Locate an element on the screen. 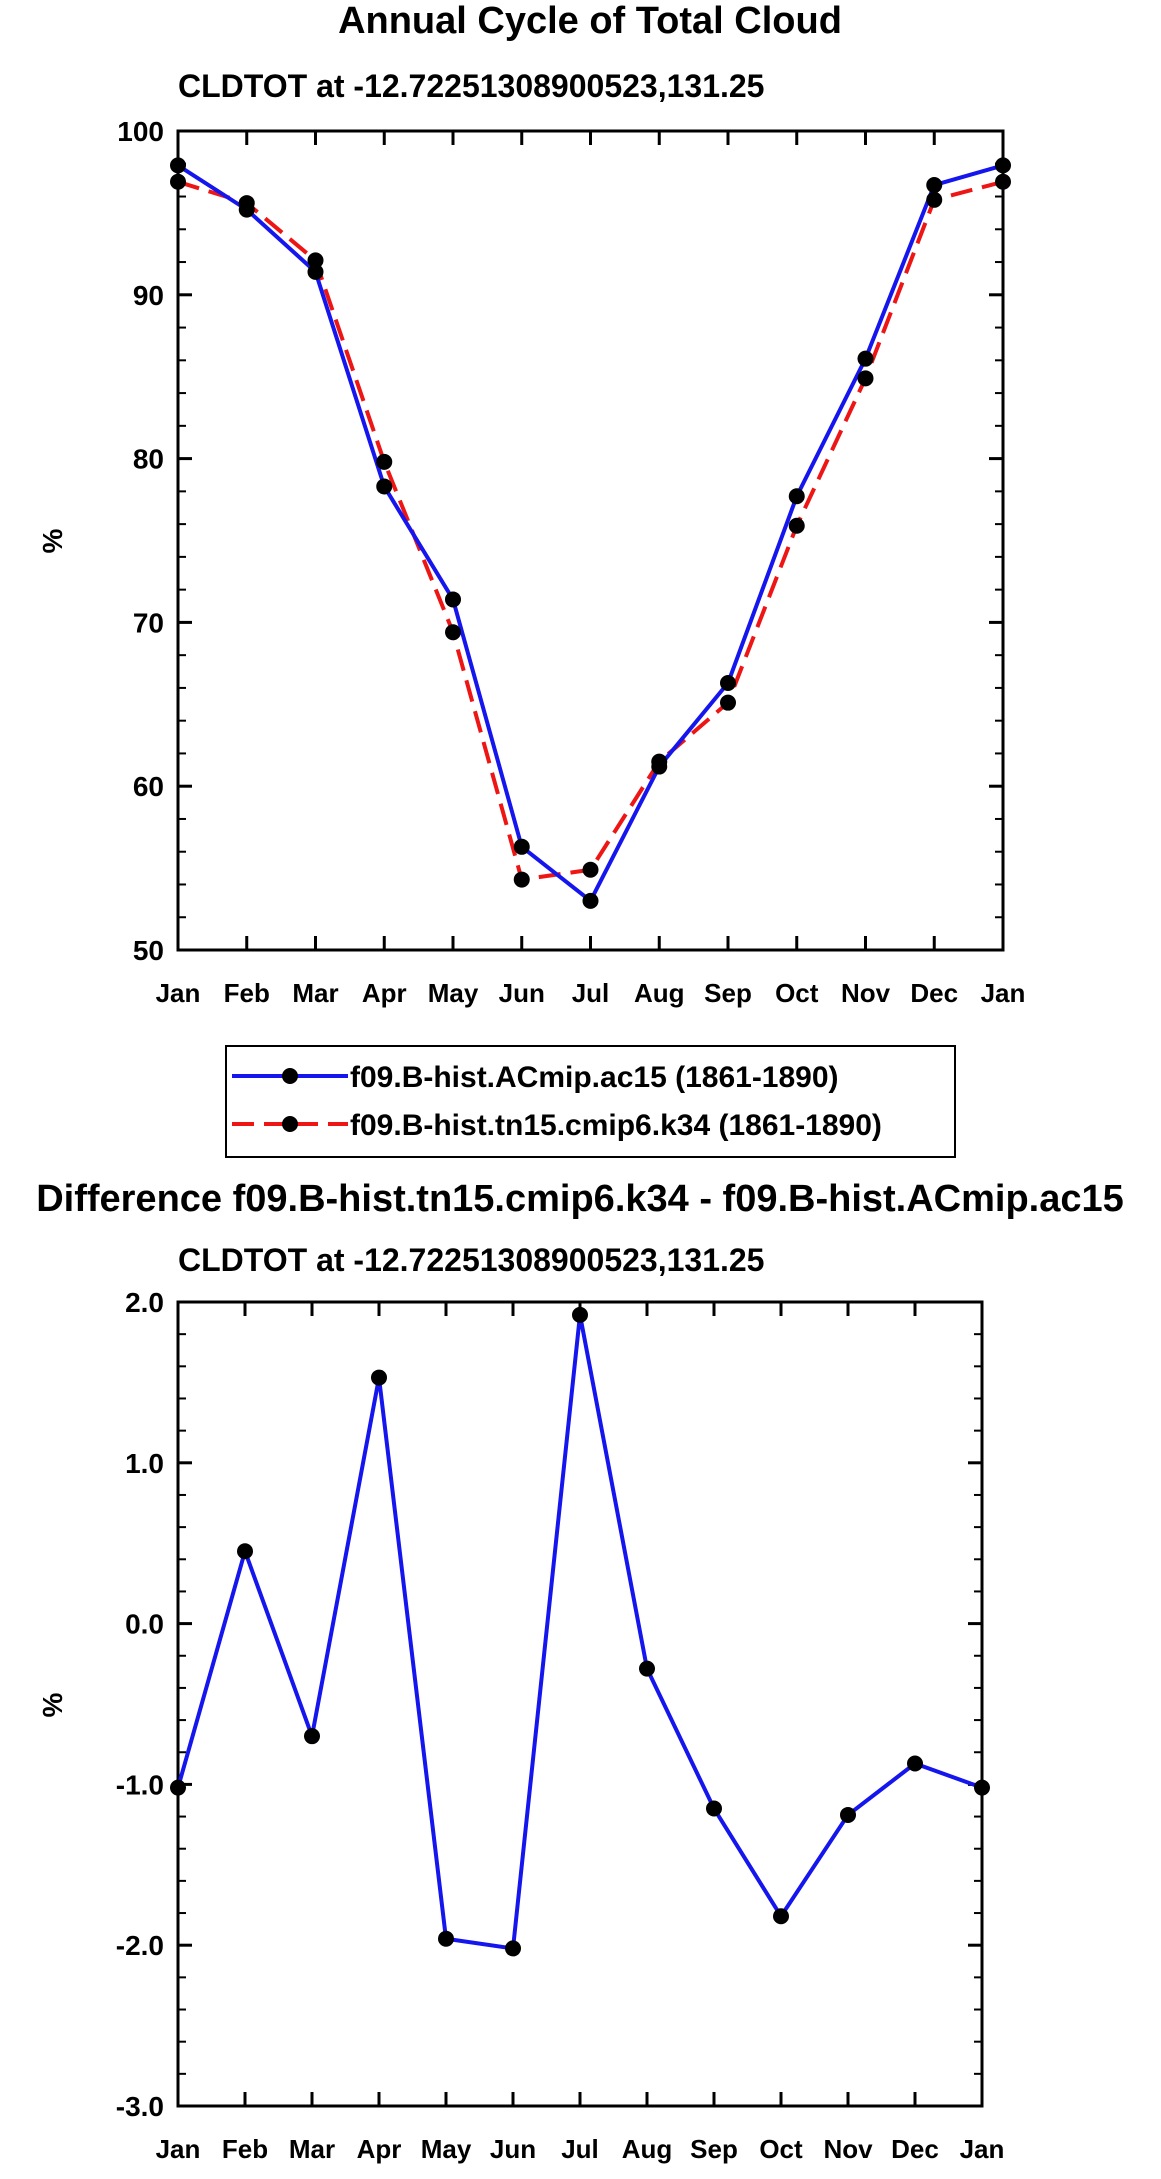  top-chart-title: Annual Cycle of Total Cloud is located at coordinates (590, 21).